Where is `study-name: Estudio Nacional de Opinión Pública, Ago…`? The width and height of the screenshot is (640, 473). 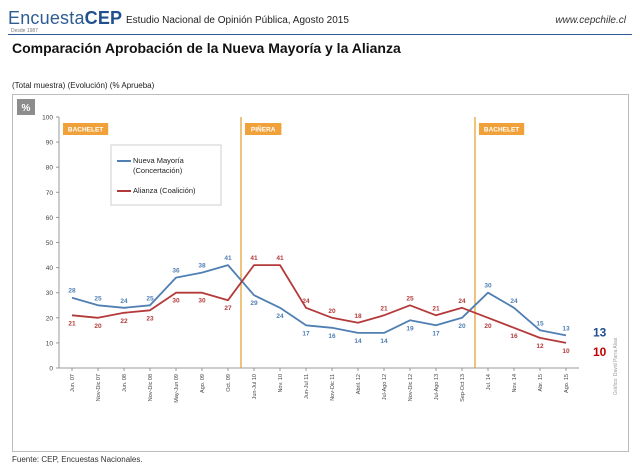 study-name: Estudio Nacional de Opinión Pública, Ago… is located at coordinates (237, 20).